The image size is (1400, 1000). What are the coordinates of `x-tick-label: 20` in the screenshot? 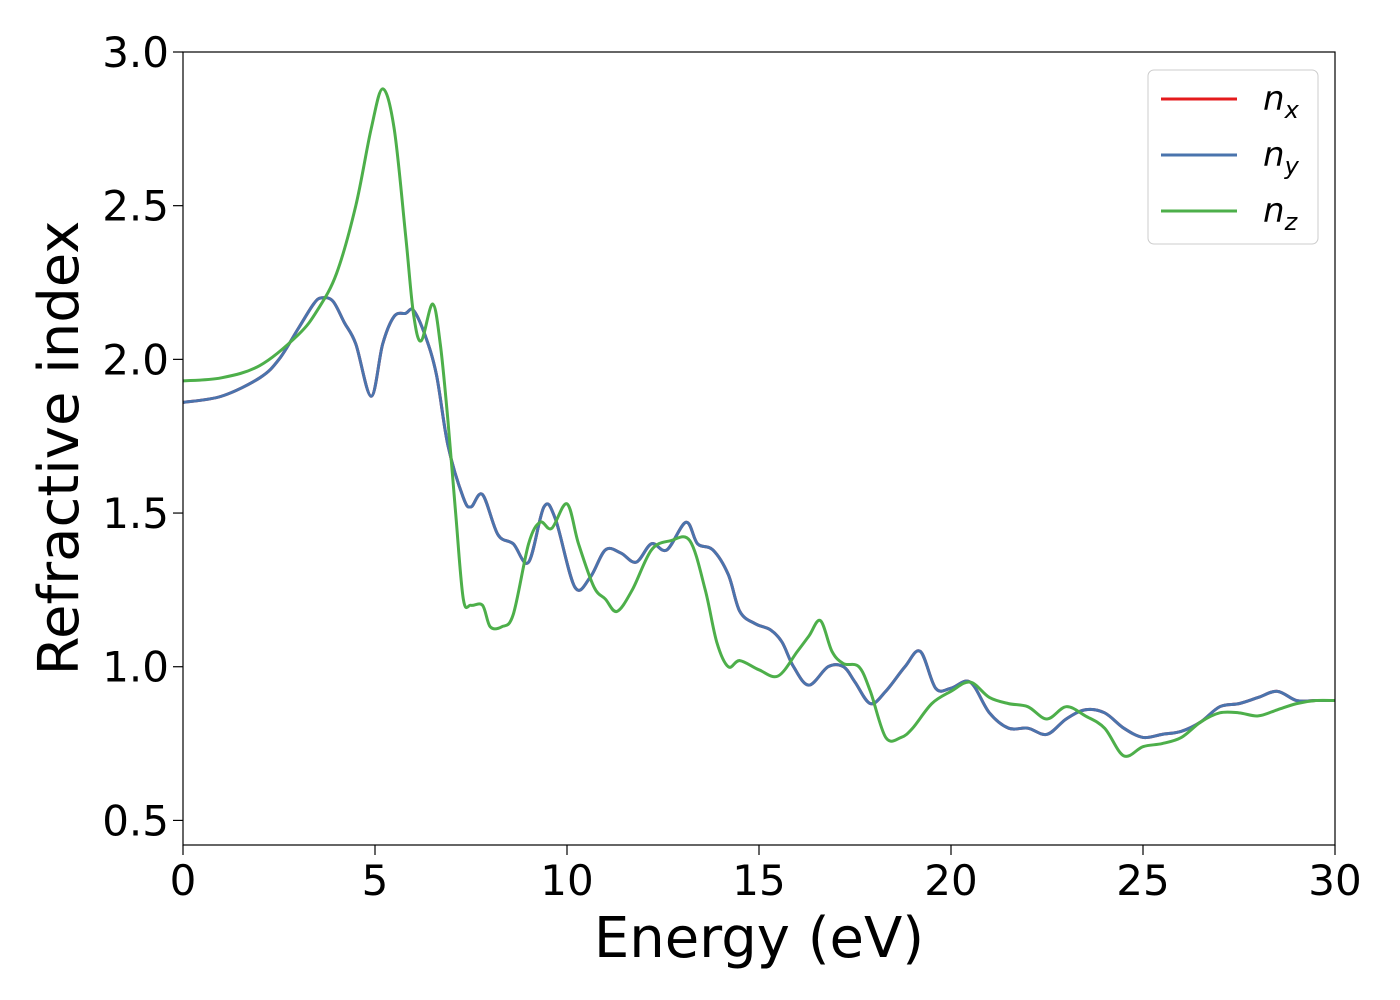 It's located at (950, 880).